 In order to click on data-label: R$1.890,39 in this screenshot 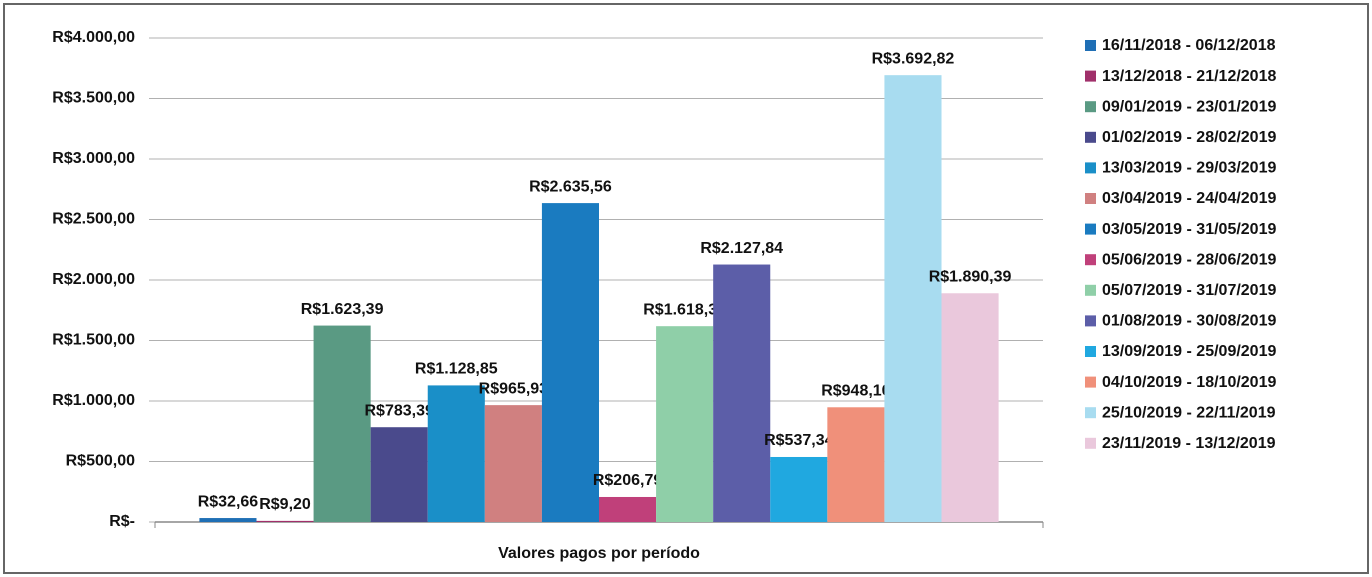, I will do `click(970, 276)`.